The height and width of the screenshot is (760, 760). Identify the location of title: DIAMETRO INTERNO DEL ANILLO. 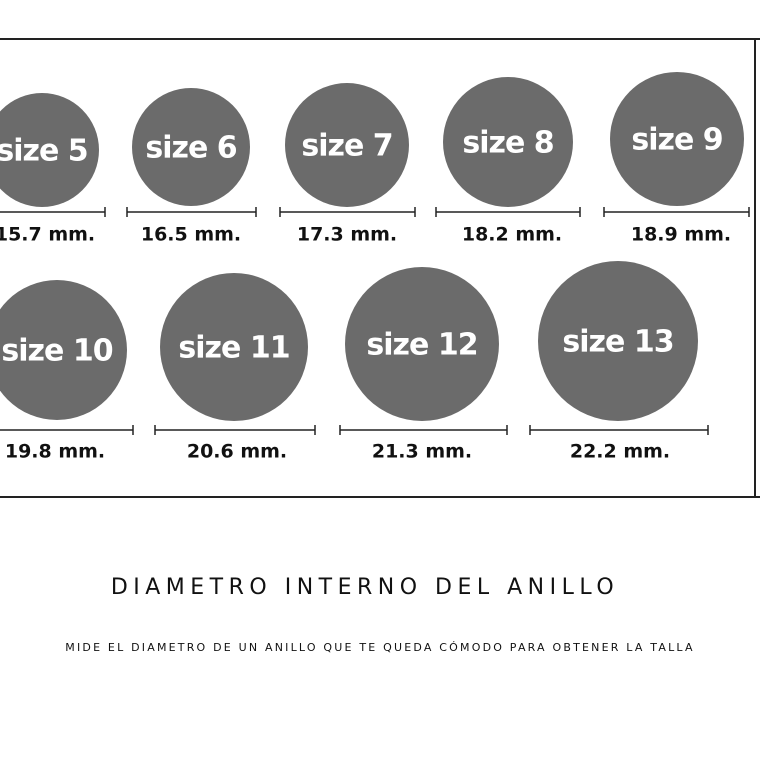
(365, 587).